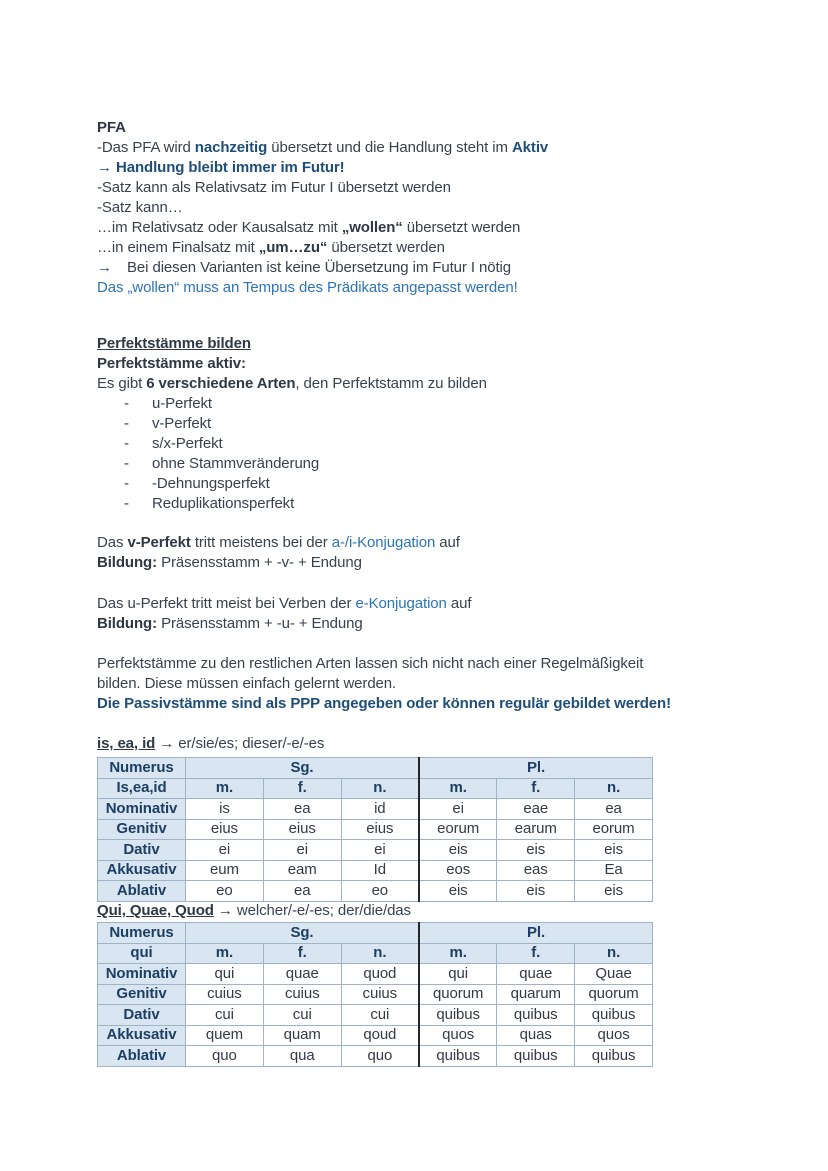  I want to click on pfa-heading: PFA, so click(111, 127).